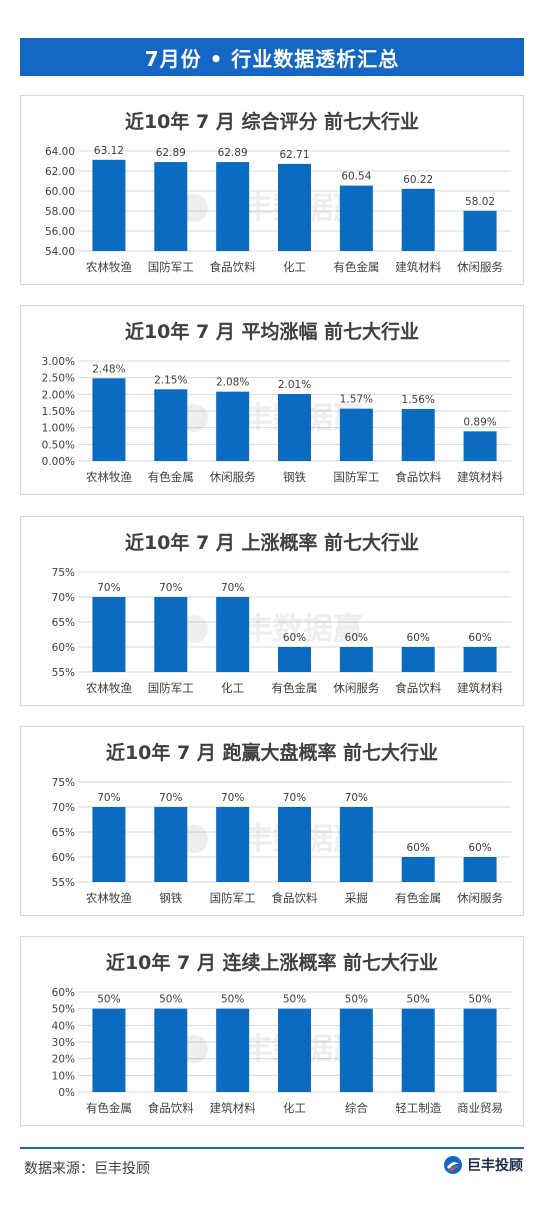 The height and width of the screenshot is (1205, 545). I want to click on data-label: 2.15%, so click(170, 380).